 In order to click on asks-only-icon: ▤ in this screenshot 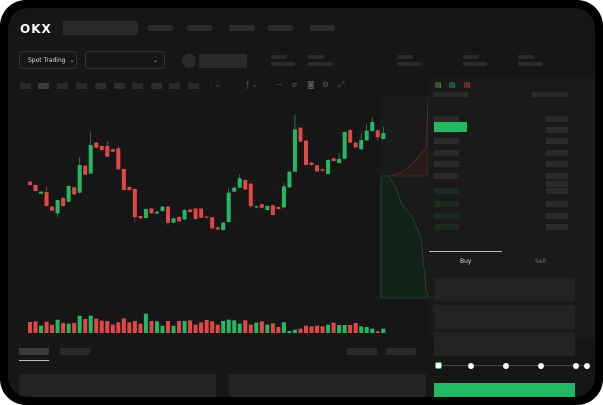, I will do `click(467, 85)`.